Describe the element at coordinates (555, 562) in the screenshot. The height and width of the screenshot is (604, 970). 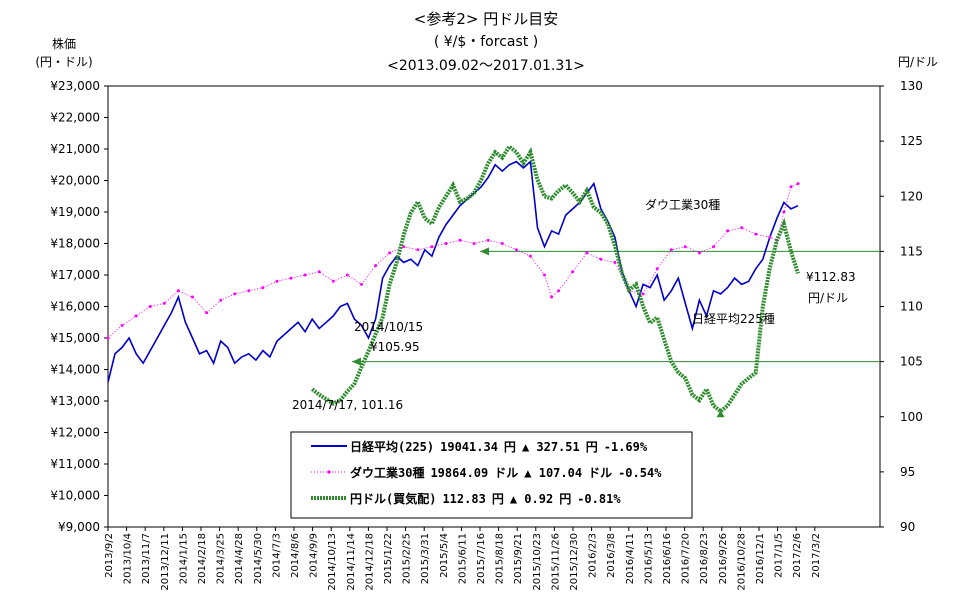
I see `x-tick-label: 2015/11/26` at that location.